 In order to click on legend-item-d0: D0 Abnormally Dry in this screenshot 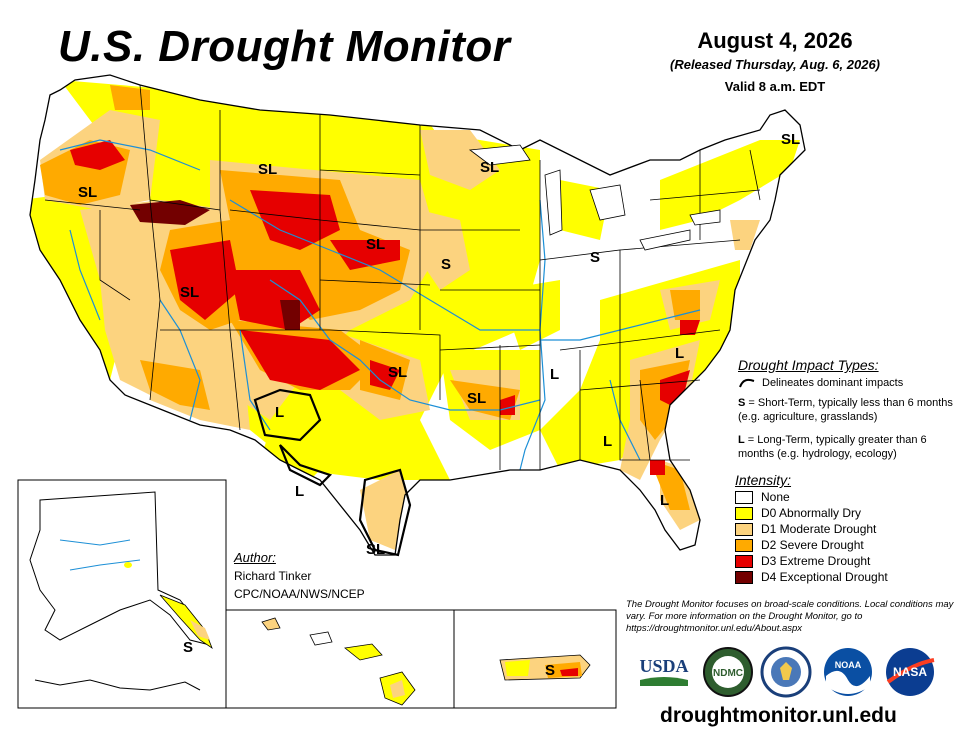, I will do `click(798, 513)`.